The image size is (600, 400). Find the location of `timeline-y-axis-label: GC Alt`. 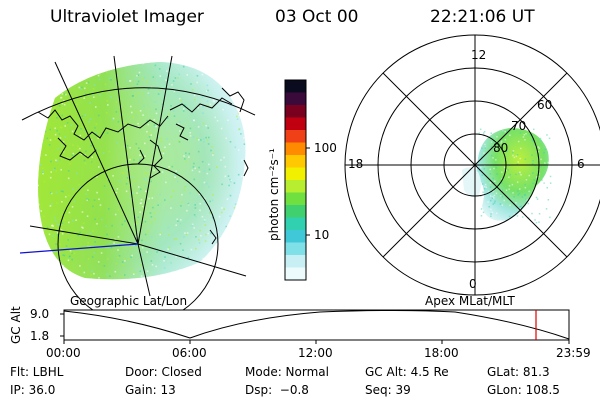

timeline-y-axis-label: GC Alt is located at coordinates (16, 325).